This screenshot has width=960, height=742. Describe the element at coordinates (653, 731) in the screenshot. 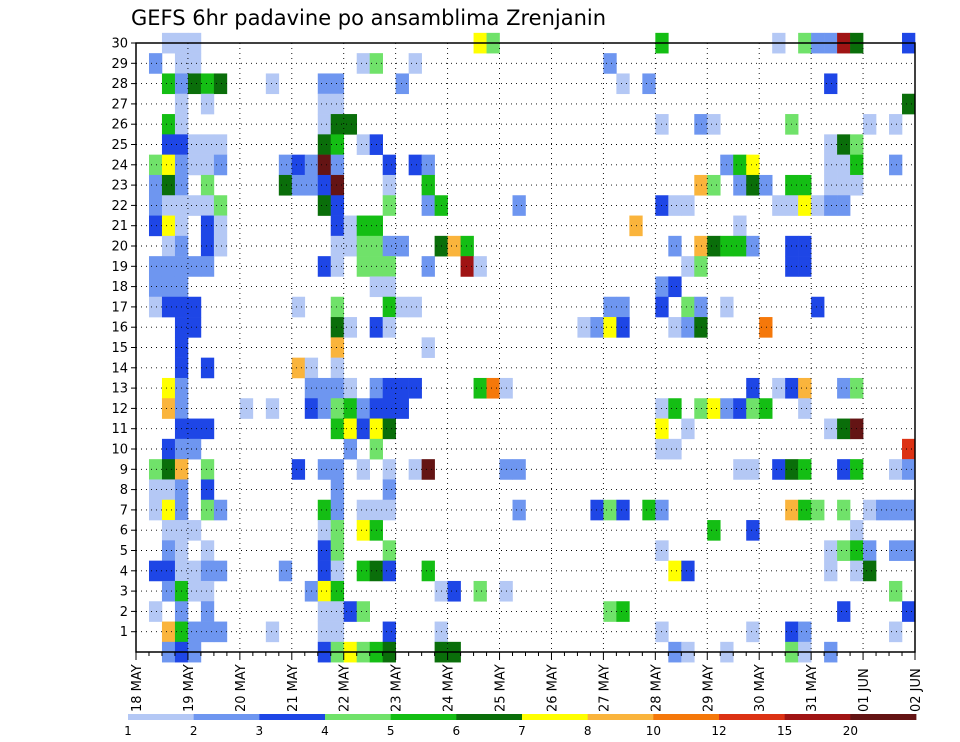

I see `legend-label: 10` at that location.